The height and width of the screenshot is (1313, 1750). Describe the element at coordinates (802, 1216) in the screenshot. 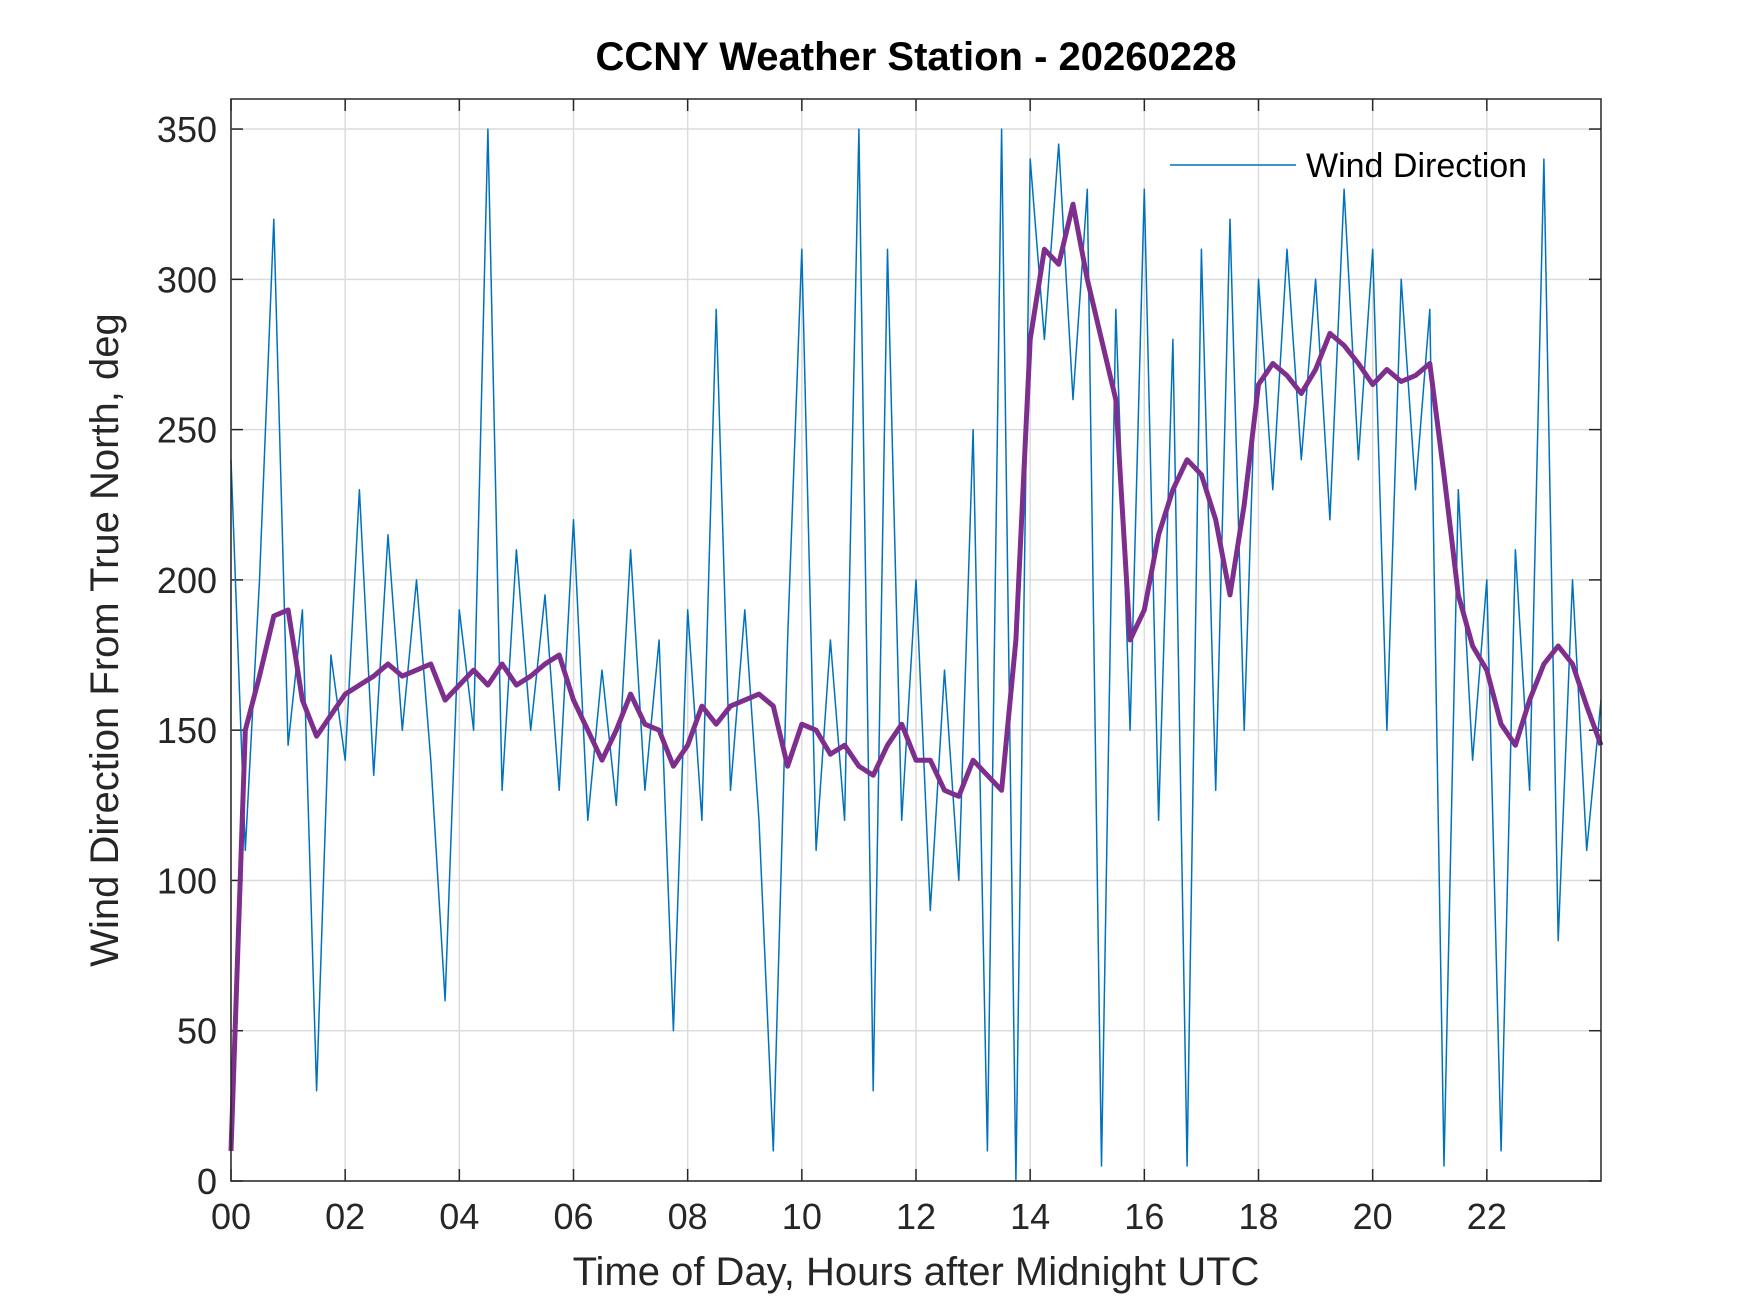

I see `x-tick-label: 10` at that location.